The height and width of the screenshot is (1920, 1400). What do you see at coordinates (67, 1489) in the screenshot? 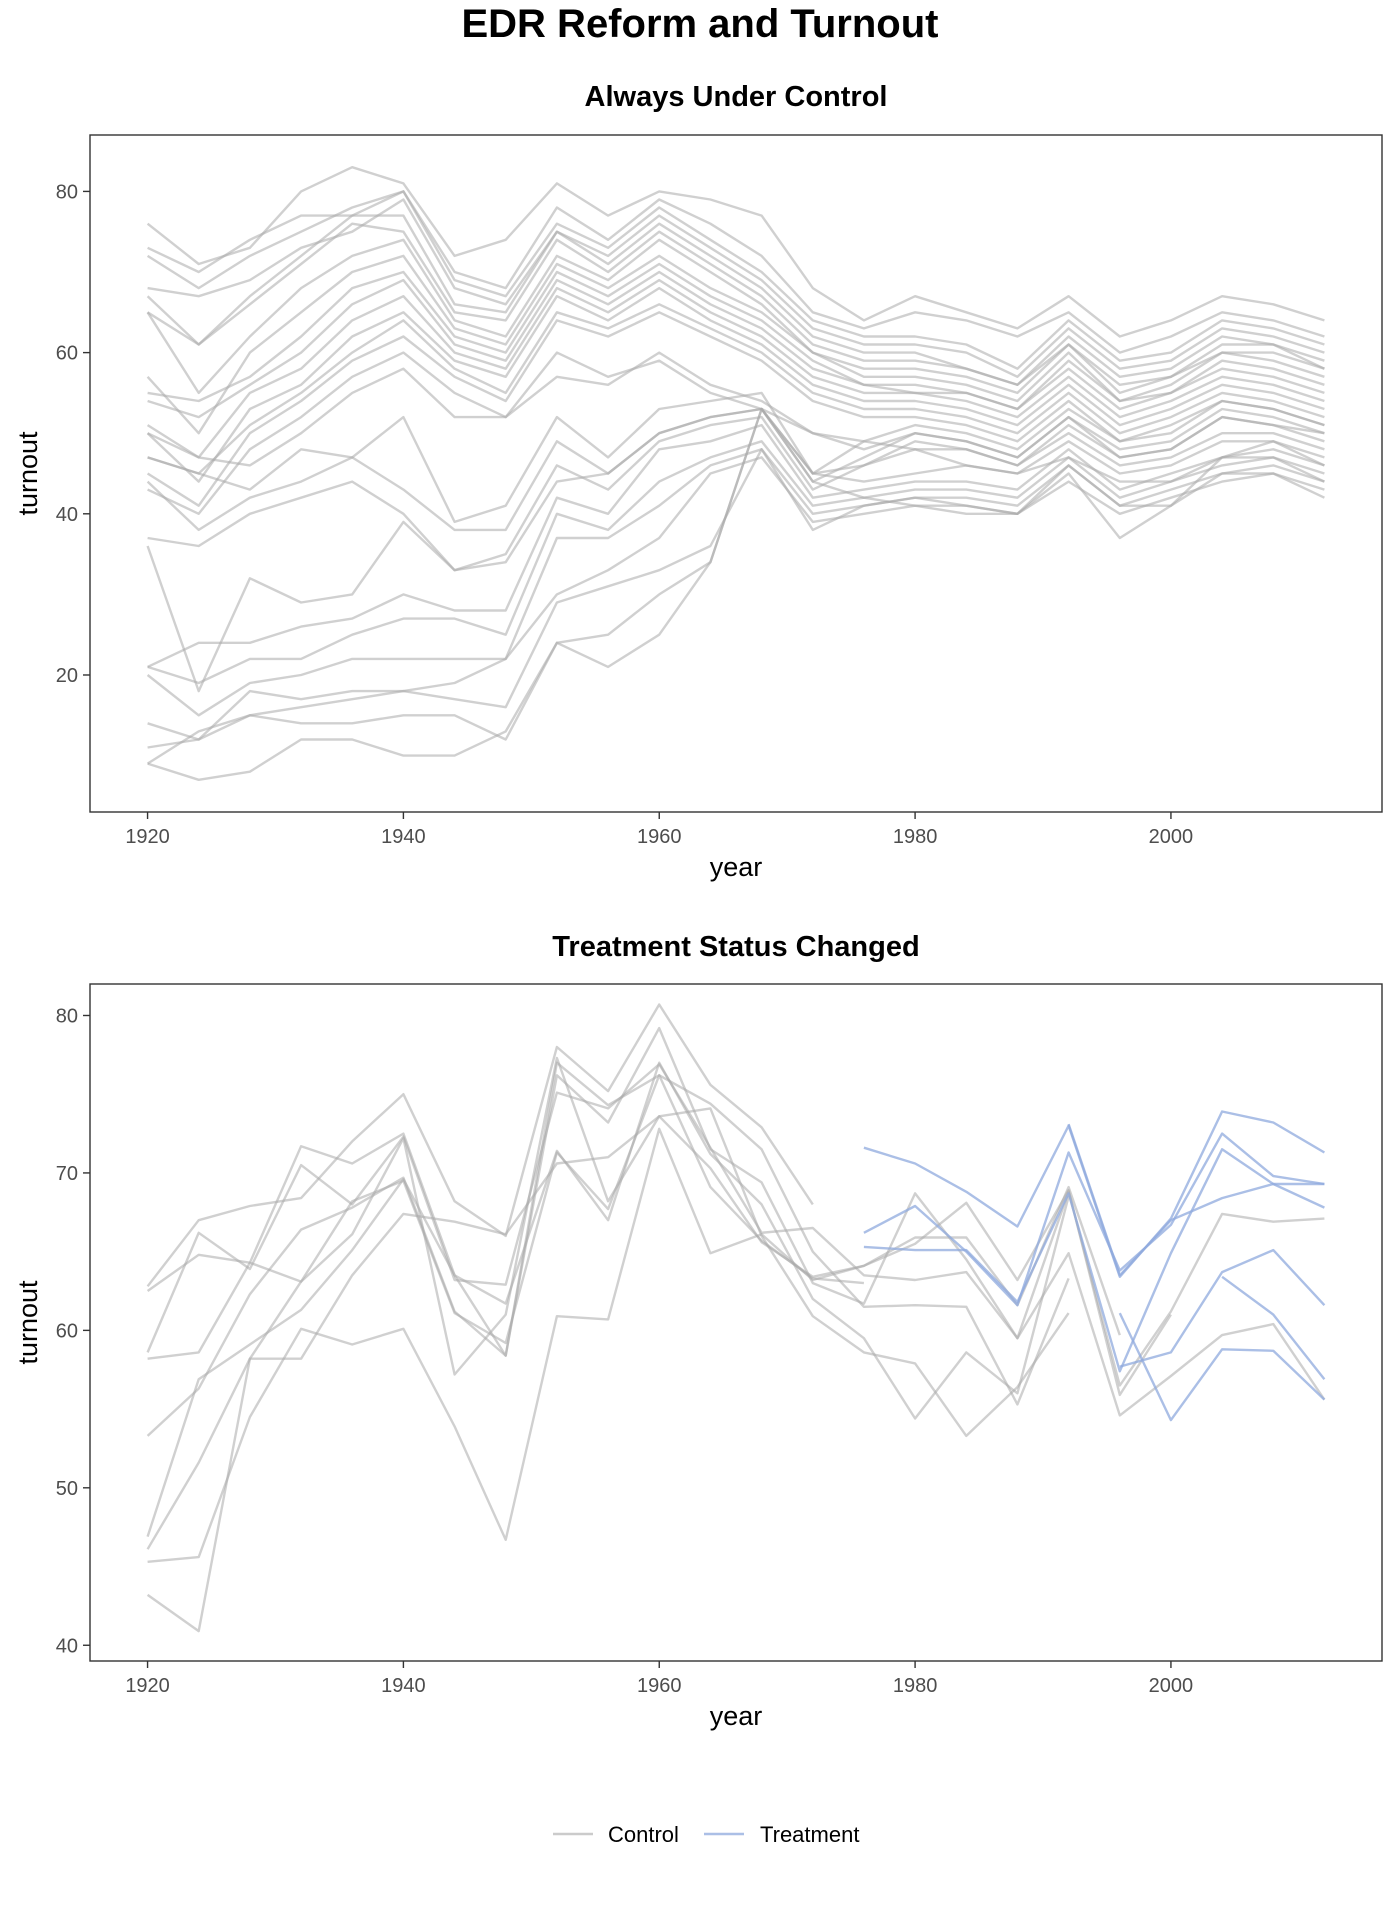
I see `y-tick-label: 50` at bounding box center [67, 1489].